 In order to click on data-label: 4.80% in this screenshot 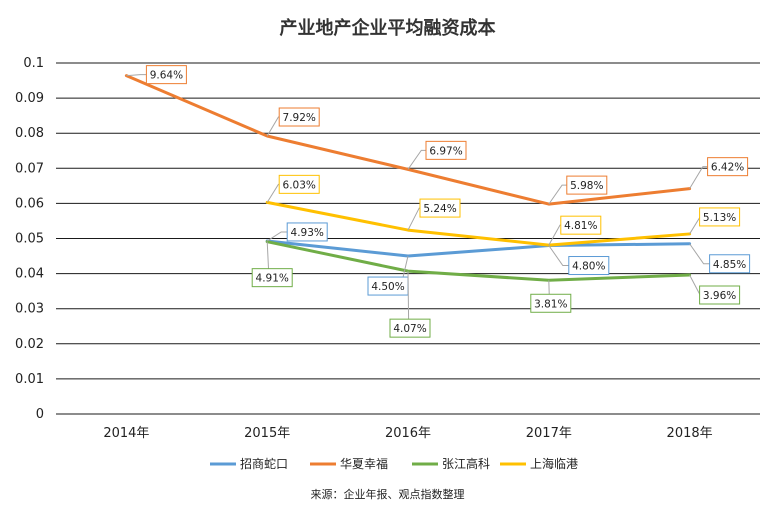, I will do `click(579, 260)`.